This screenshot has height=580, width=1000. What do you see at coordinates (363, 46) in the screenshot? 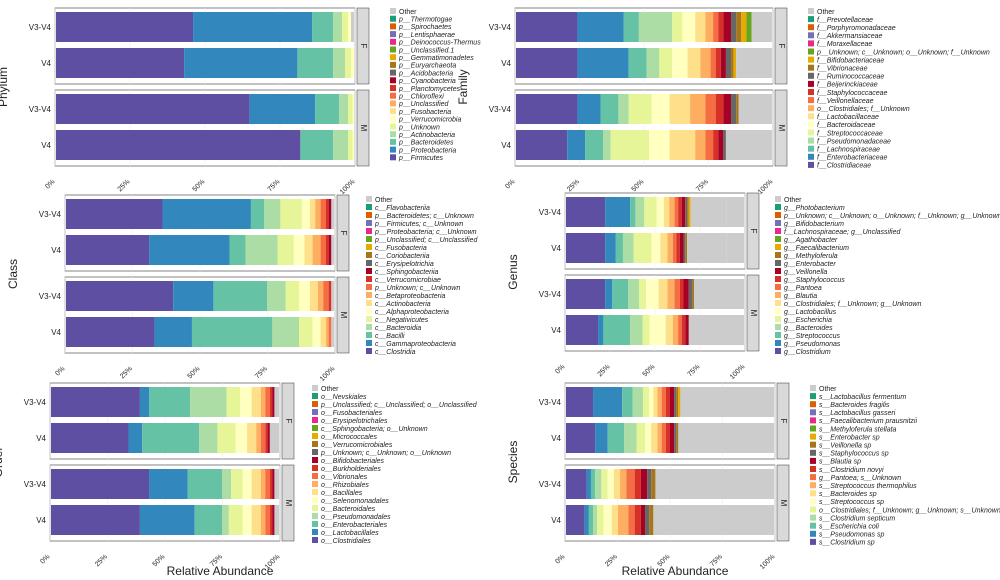
I see `facet-label: F` at bounding box center [363, 46].